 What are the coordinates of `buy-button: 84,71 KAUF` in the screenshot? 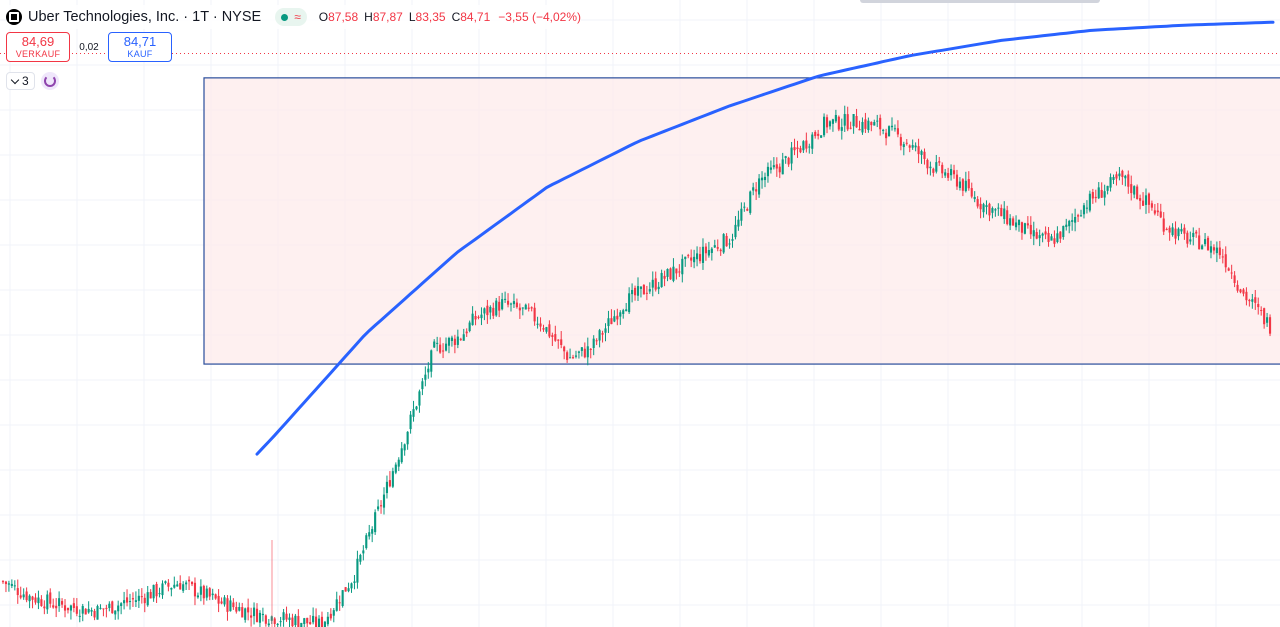 It's located at (140, 47).